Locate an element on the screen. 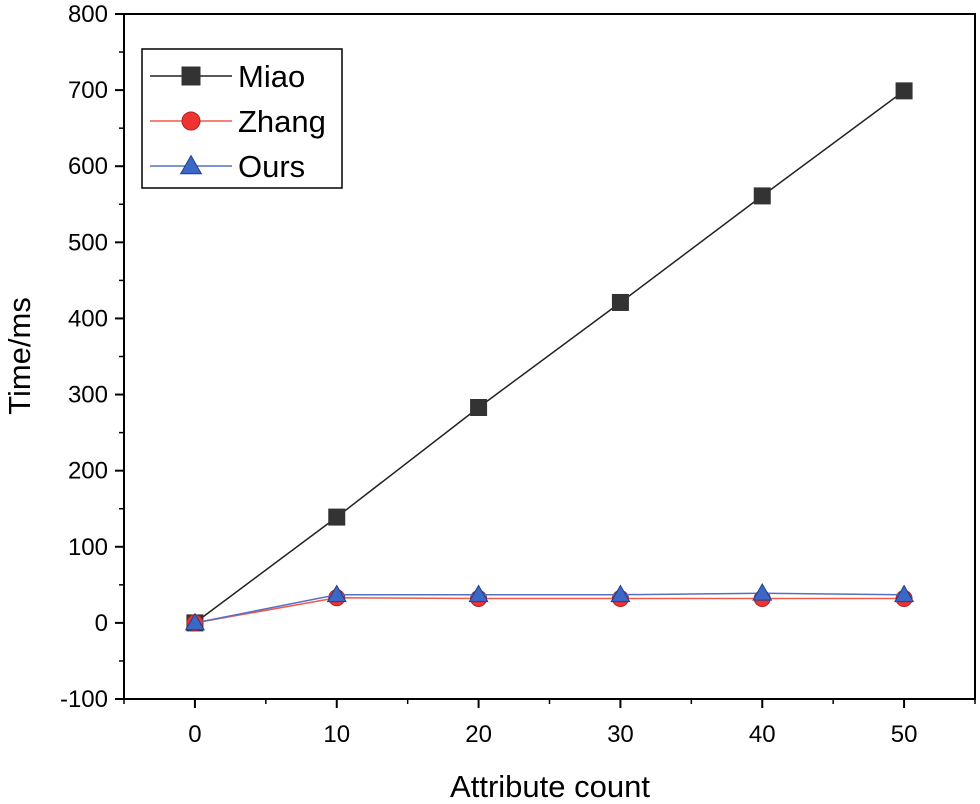 This screenshot has width=980, height=804. y-tick-label: 700 is located at coordinates (88, 90).